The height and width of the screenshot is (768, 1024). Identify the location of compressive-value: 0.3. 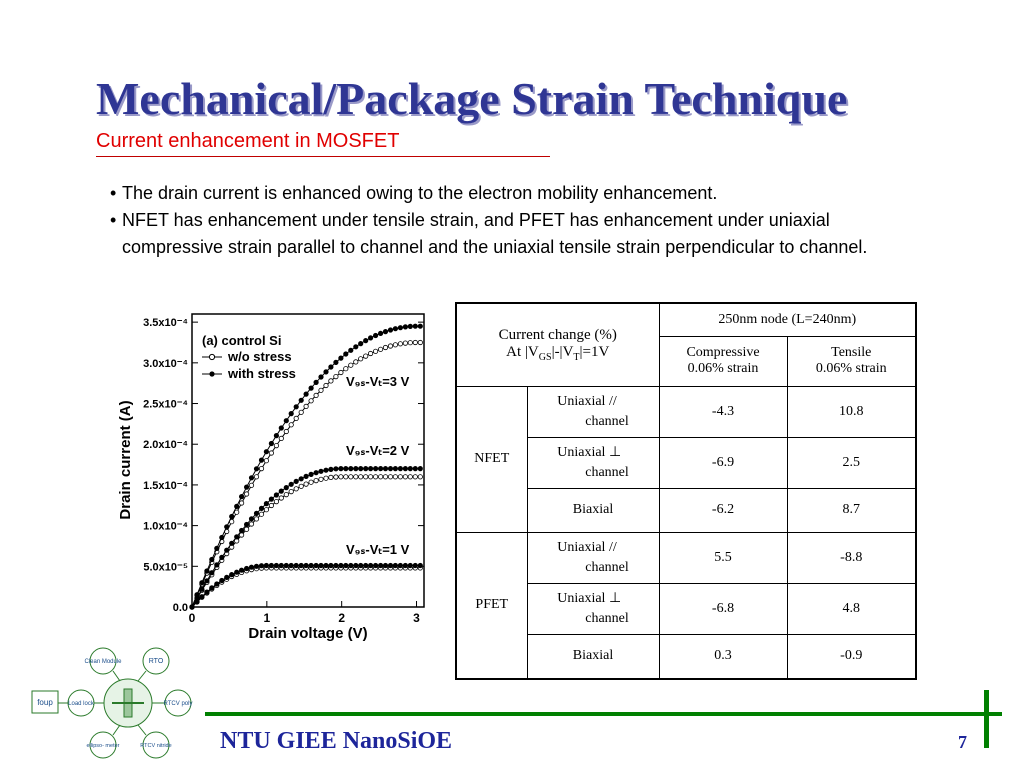
(723, 656).